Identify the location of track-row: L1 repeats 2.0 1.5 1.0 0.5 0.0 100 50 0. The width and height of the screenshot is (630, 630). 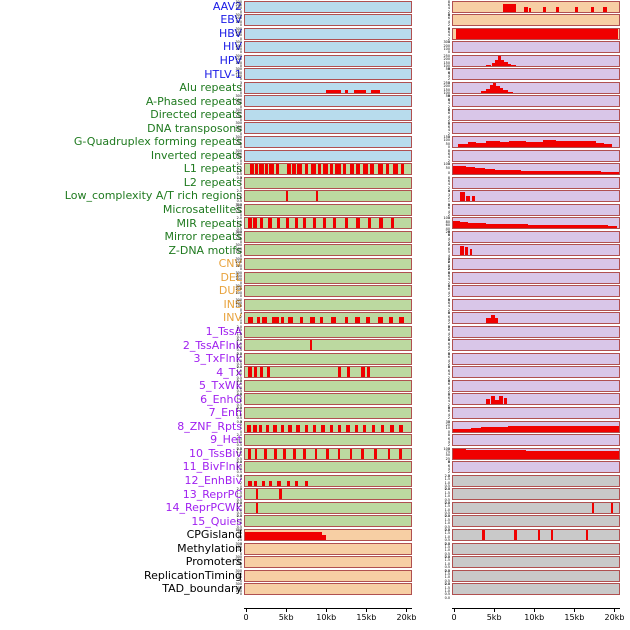
(315, 171).